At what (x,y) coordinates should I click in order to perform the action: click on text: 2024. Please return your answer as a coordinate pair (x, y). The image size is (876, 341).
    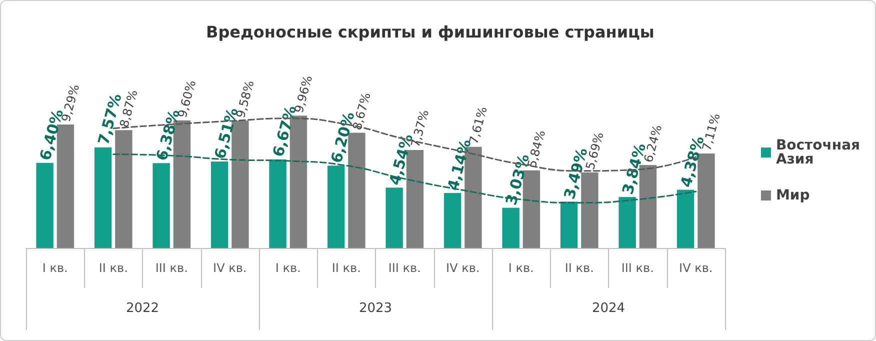
    Looking at the image, I should click on (609, 308).